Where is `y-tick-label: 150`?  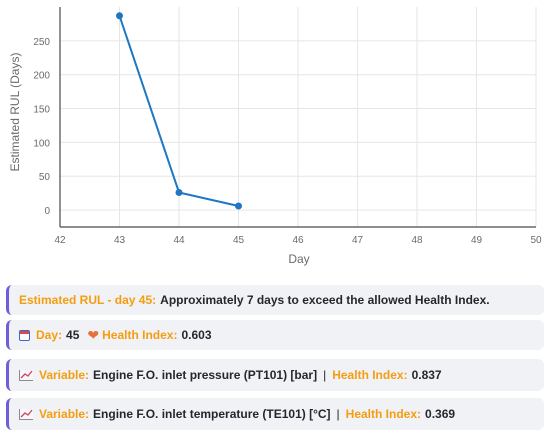
y-tick-label: 150 is located at coordinates (41, 110).